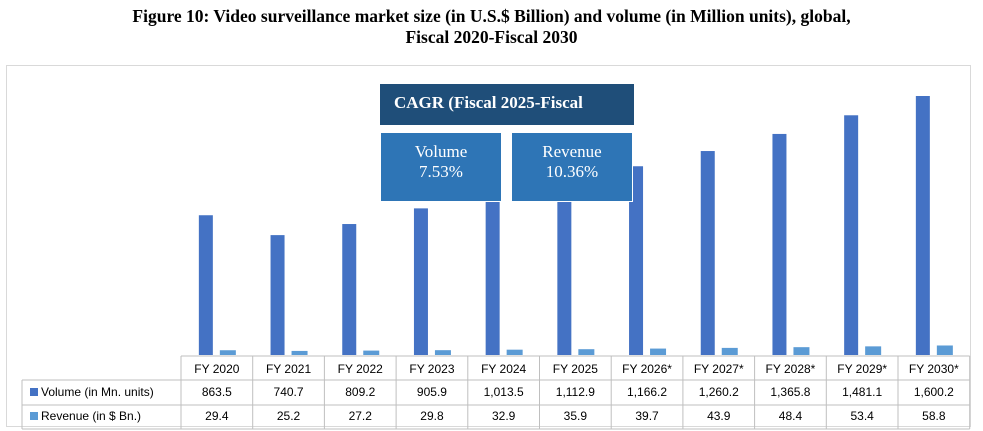 This screenshot has height=431, width=983. What do you see at coordinates (97, 392) in the screenshot?
I see `legend-label: Volume (in Mn. units)` at bounding box center [97, 392].